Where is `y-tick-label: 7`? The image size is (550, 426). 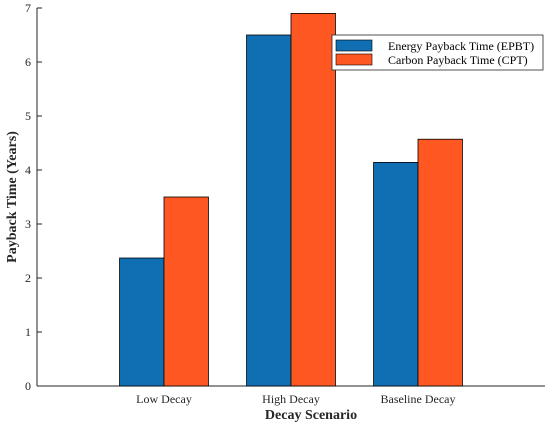 y-tick-label: 7 is located at coordinates (28, 8).